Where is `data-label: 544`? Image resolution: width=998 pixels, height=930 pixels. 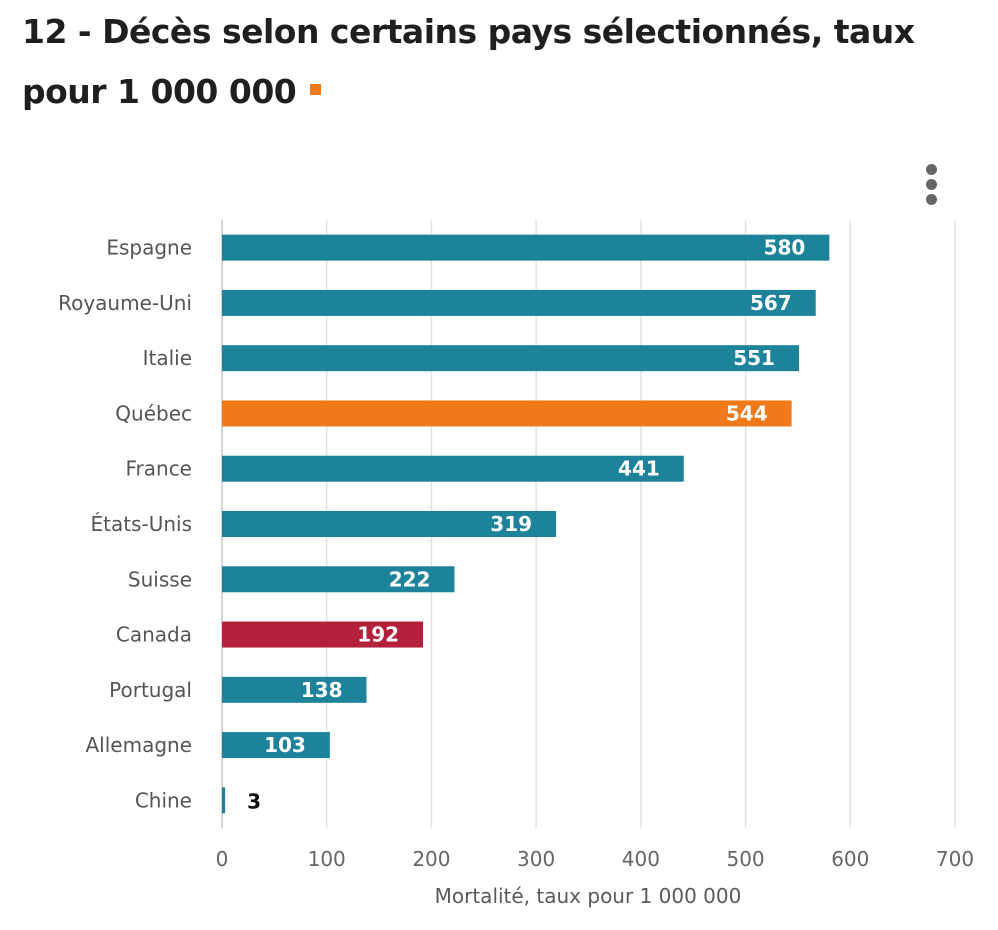
data-label: 544 is located at coordinates (747, 413).